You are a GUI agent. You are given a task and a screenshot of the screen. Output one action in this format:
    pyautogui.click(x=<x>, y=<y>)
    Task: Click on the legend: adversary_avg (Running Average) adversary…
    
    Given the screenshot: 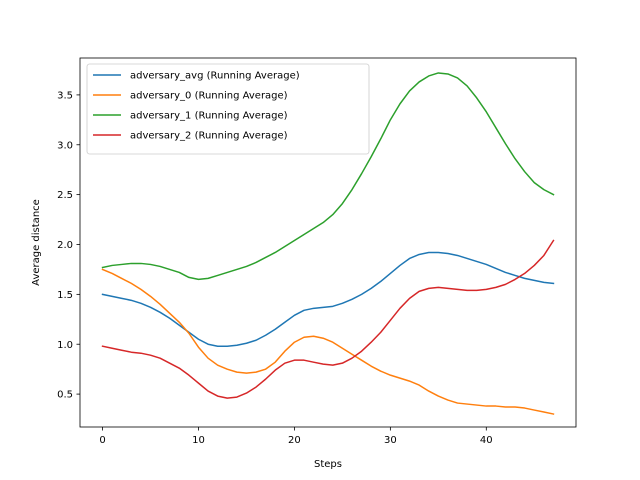 What is the action you would take?
    pyautogui.click(x=228, y=109)
    